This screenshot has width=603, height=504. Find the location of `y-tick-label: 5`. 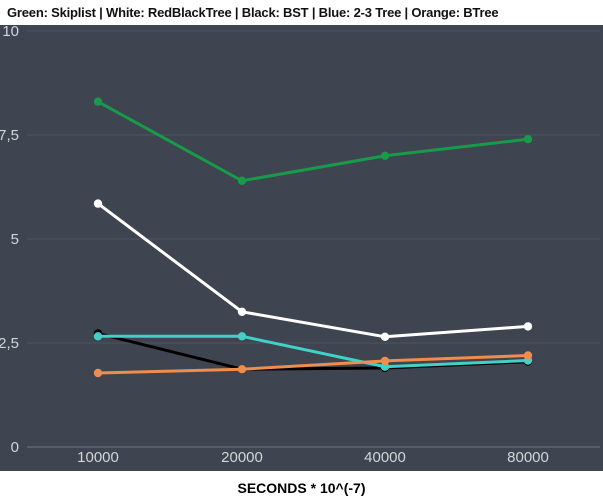

y-tick-label: 5 is located at coordinates (15, 239).